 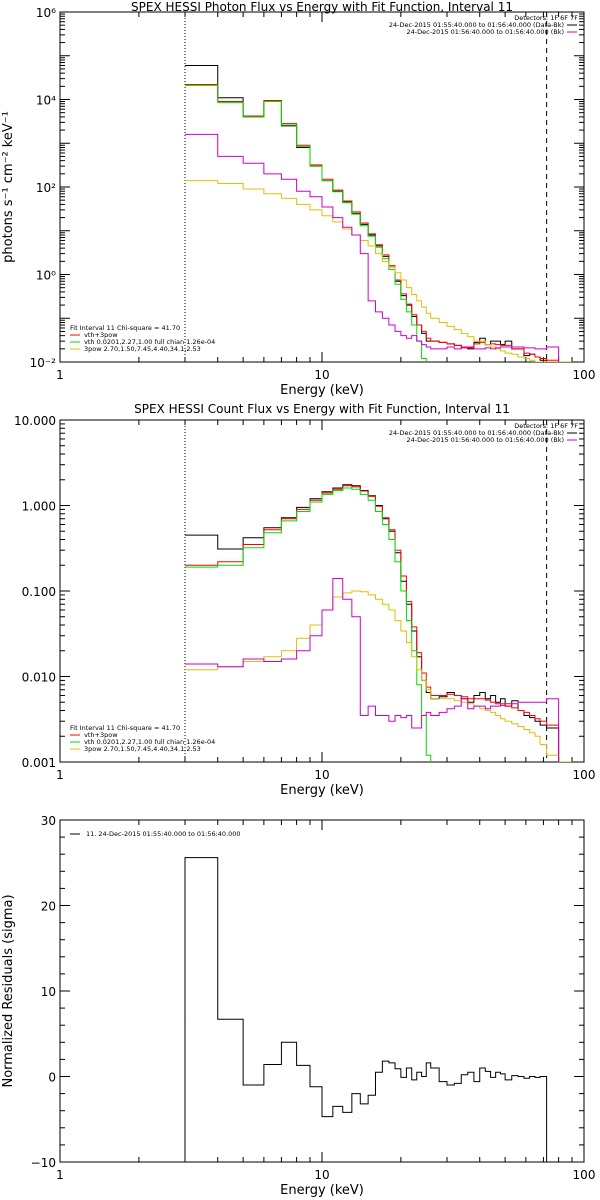 What do you see at coordinates (48, 992) in the screenshot?
I see `y-tick-label: 10` at bounding box center [48, 992].